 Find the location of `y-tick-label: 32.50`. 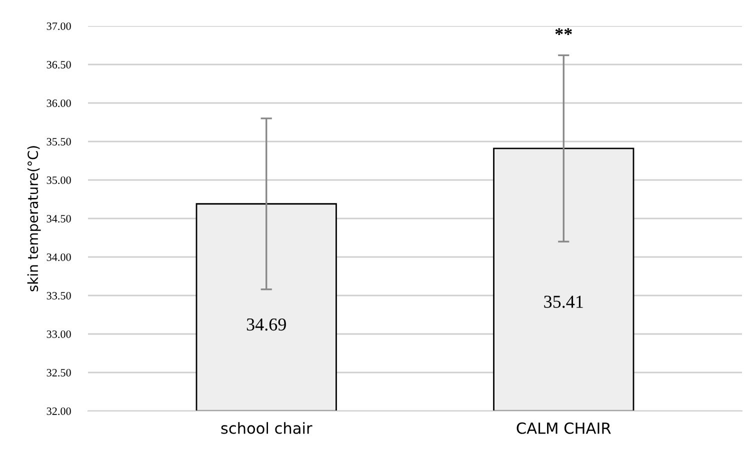

y-tick-label: 32.50 is located at coordinates (58, 372).